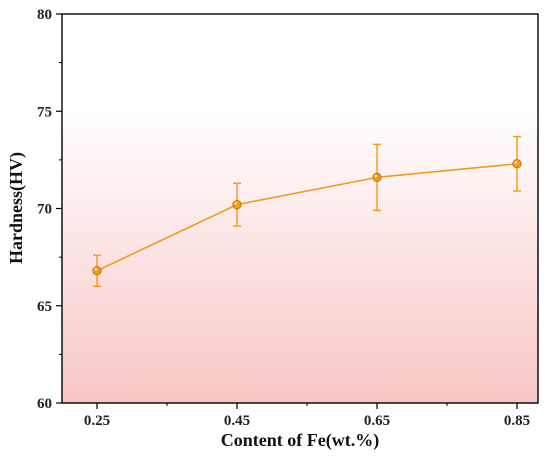  What do you see at coordinates (237, 421) in the screenshot?
I see `x-tick-label: 0.45` at bounding box center [237, 421].